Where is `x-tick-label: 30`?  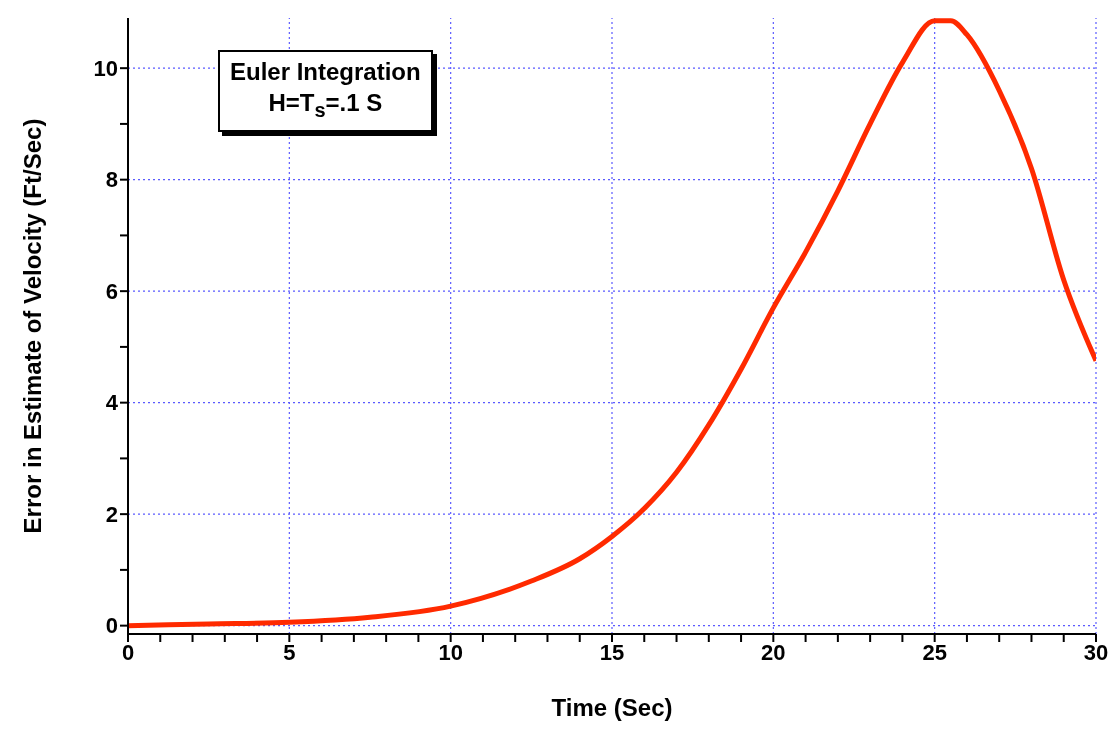 x-tick-label: 30 is located at coordinates (1096, 652).